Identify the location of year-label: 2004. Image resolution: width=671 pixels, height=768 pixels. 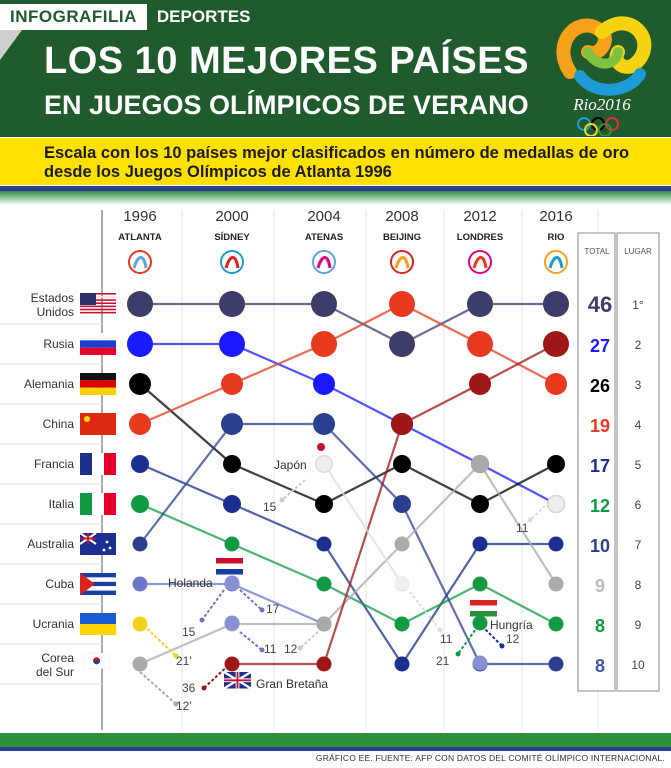
(323, 216).